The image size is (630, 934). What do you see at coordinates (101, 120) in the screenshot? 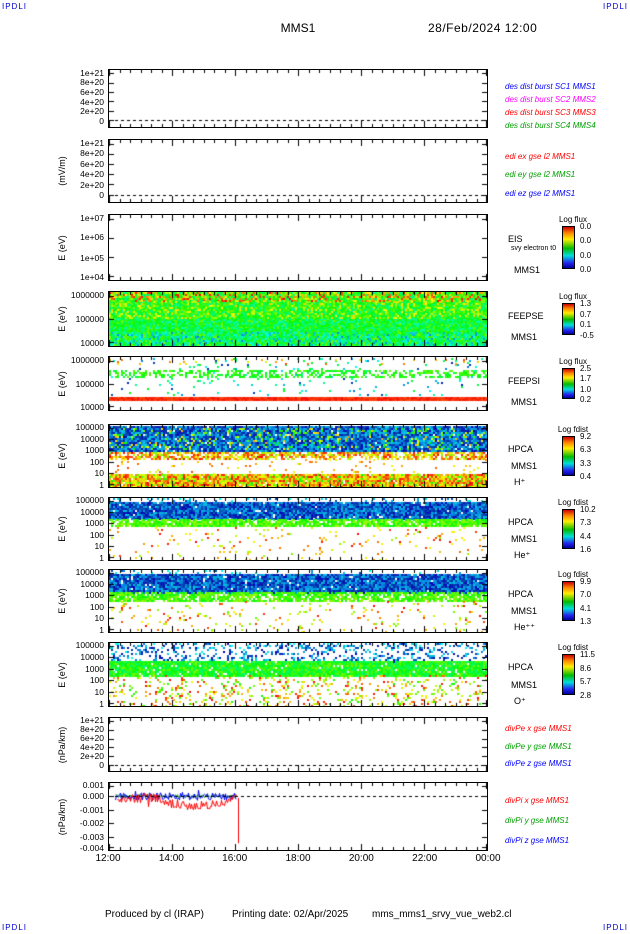
I see `y-tick-label: 0` at bounding box center [101, 120].